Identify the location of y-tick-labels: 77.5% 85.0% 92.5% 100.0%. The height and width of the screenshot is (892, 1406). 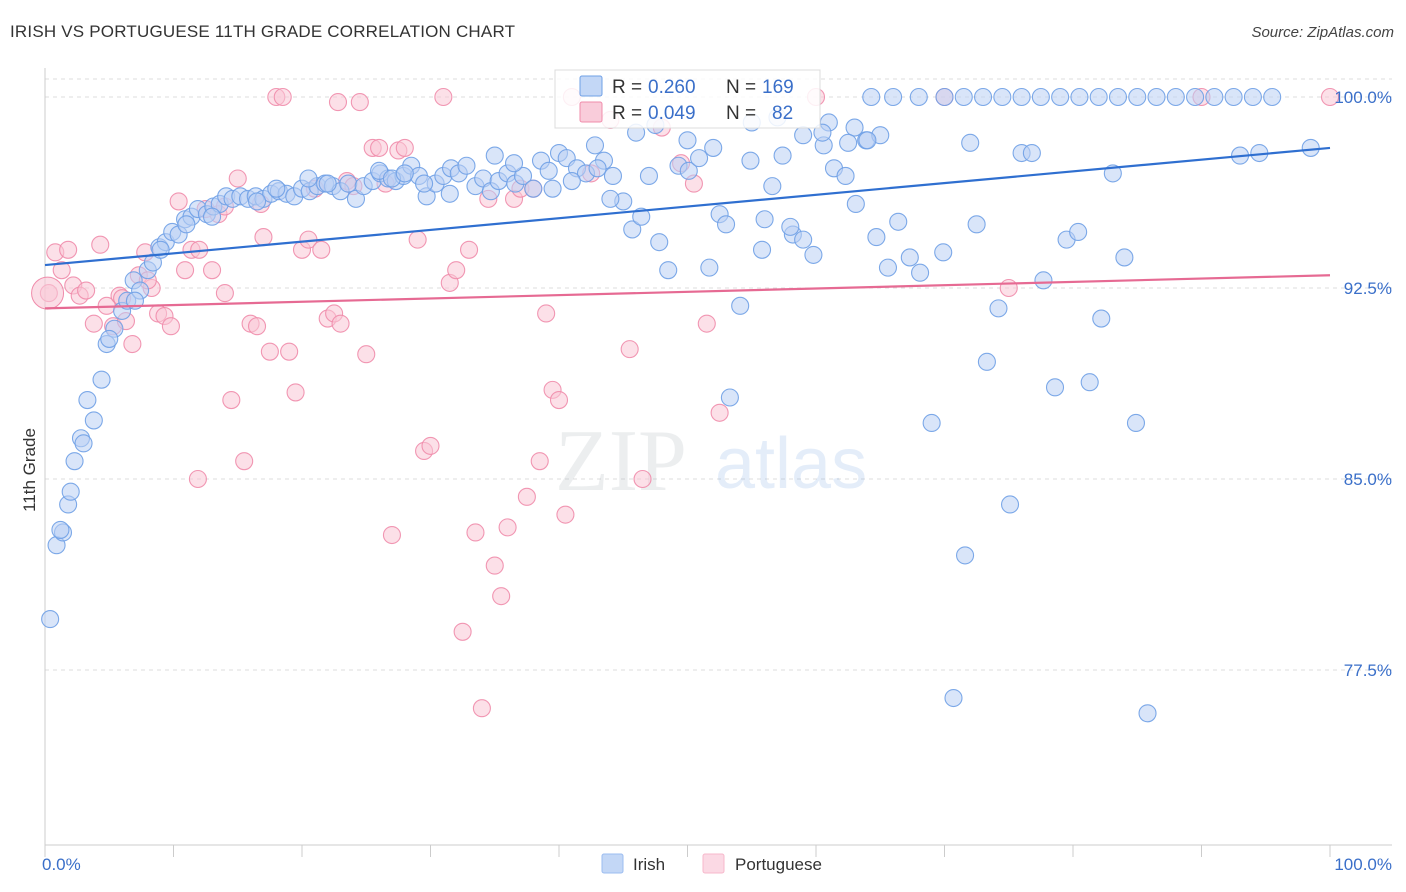
(1363, 384).